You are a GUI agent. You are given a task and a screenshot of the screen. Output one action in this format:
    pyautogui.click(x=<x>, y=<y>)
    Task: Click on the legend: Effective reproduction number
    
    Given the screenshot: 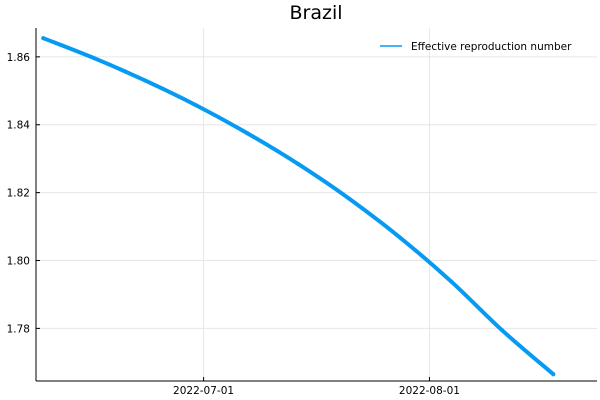 What is the action you would take?
    pyautogui.click(x=476, y=47)
    